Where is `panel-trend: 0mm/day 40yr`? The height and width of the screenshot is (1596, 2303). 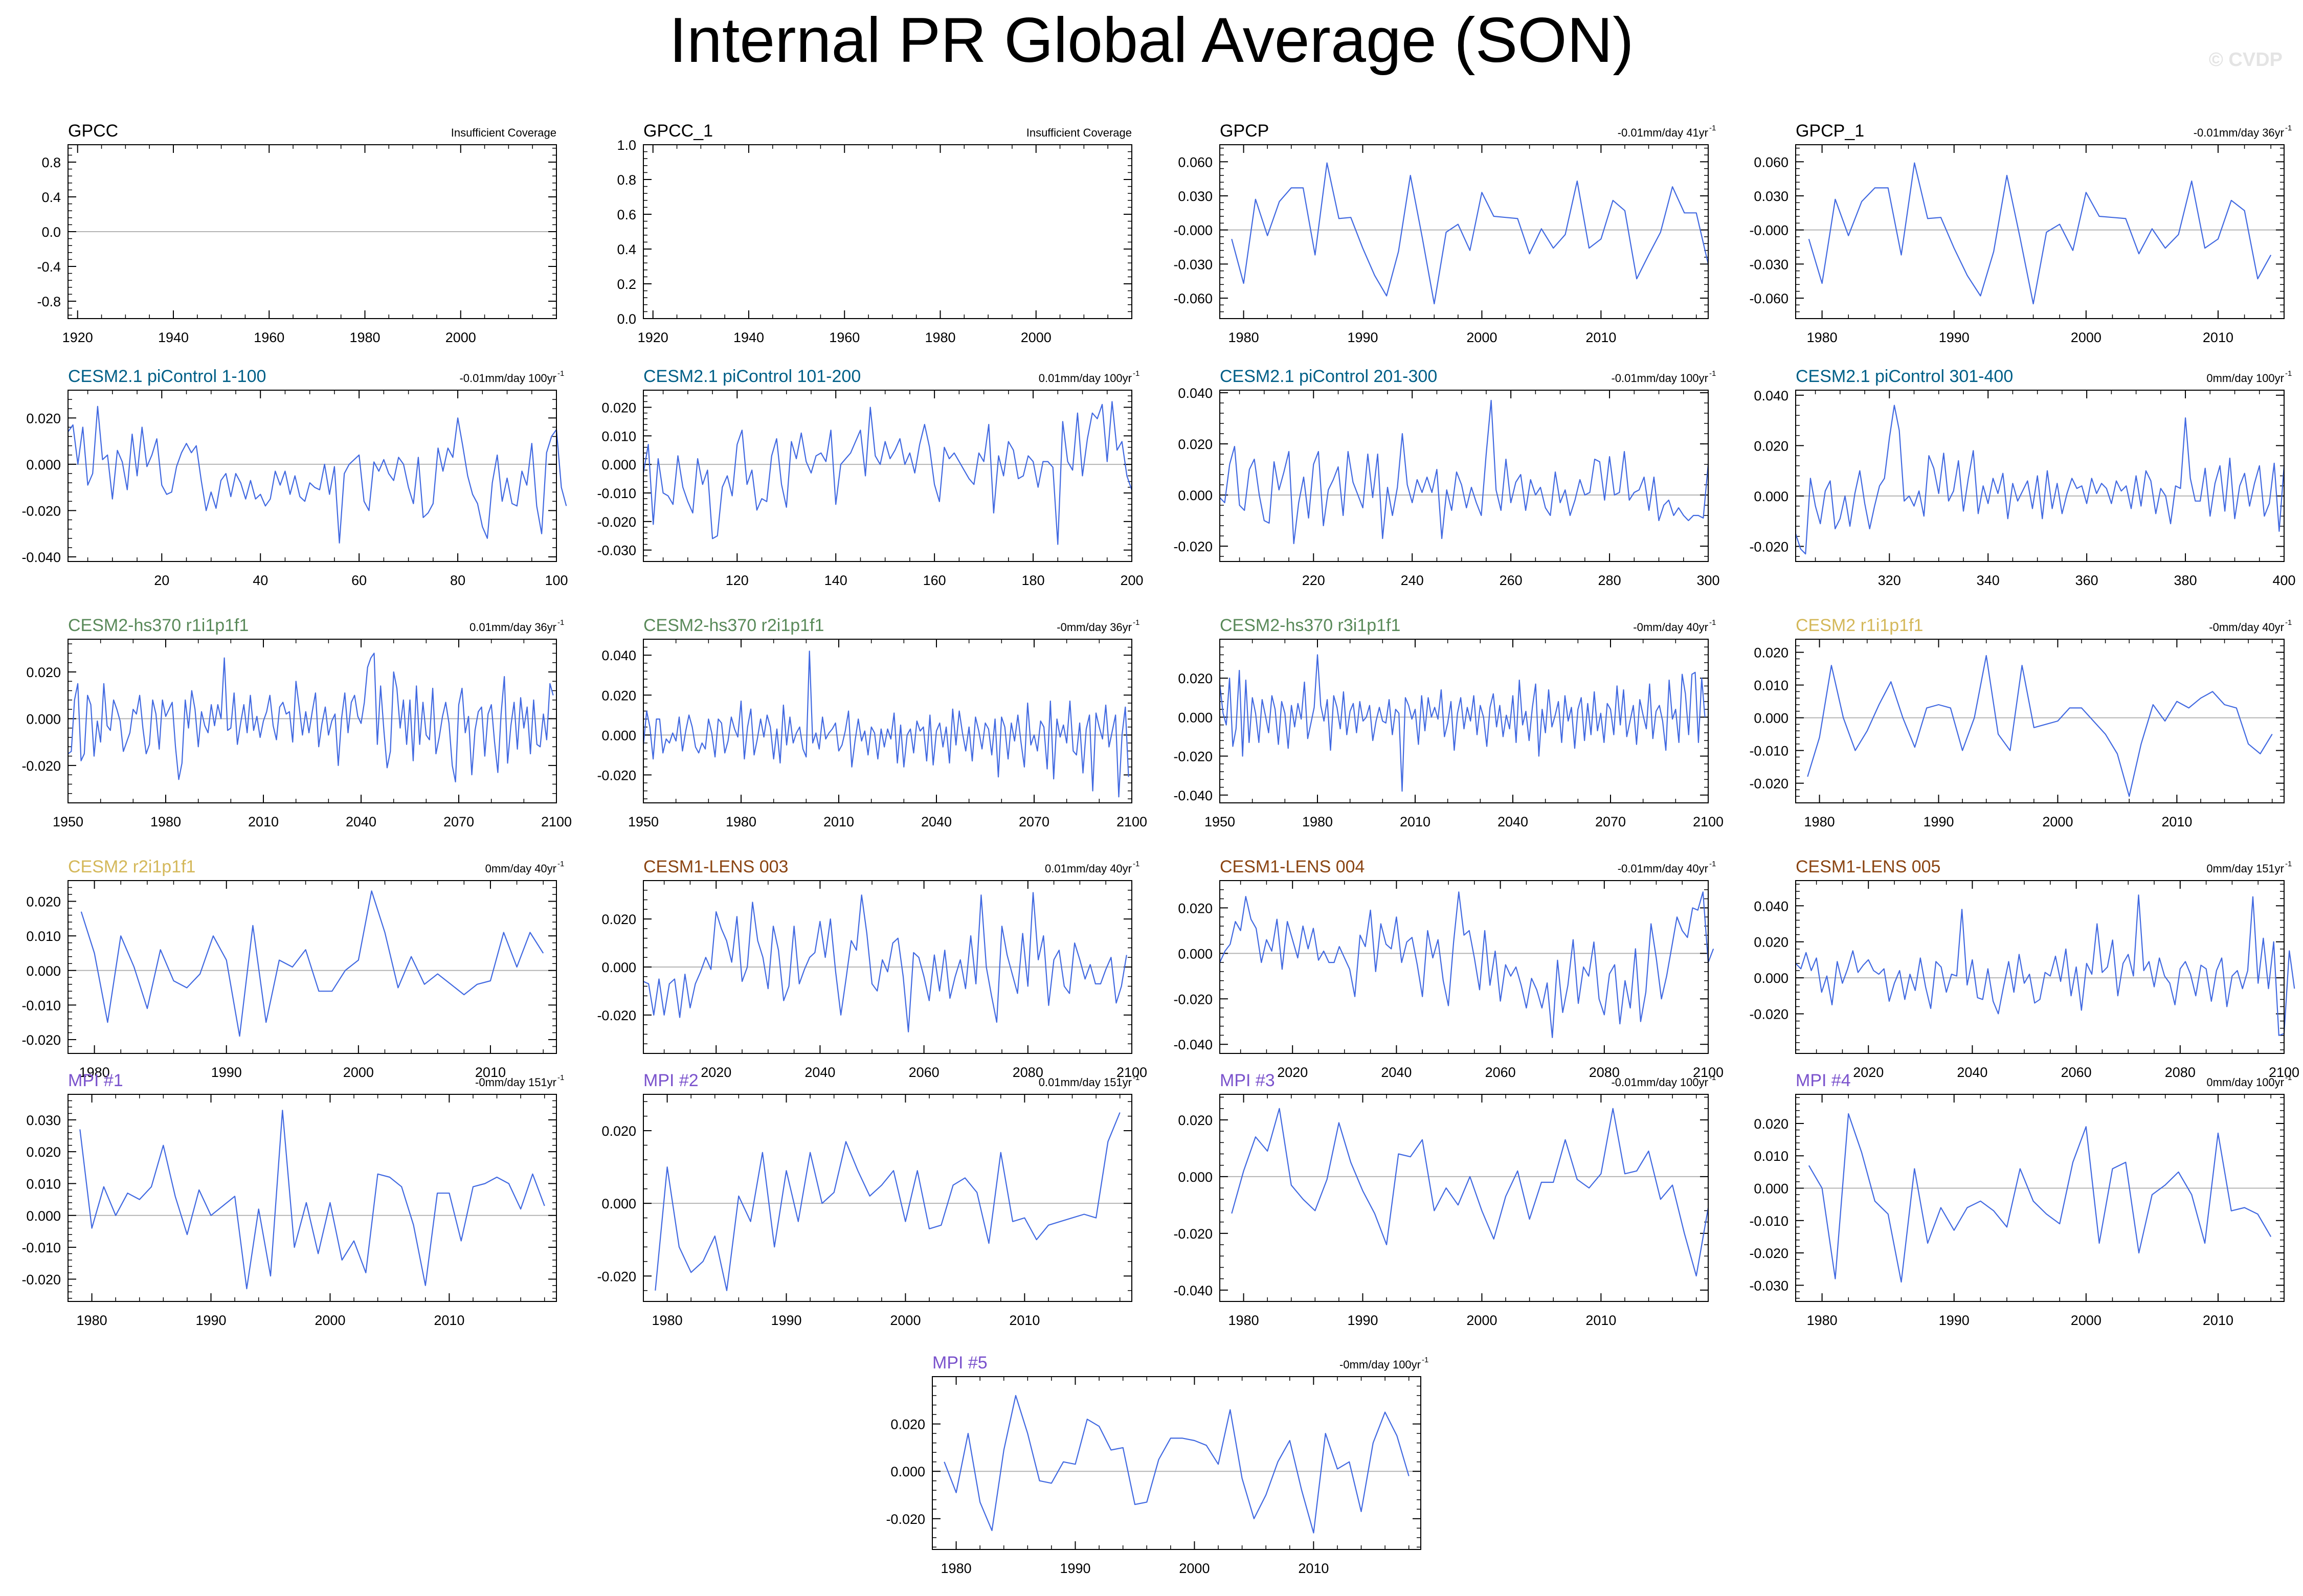 panel-trend: 0mm/day 40yr is located at coordinates (520, 869).